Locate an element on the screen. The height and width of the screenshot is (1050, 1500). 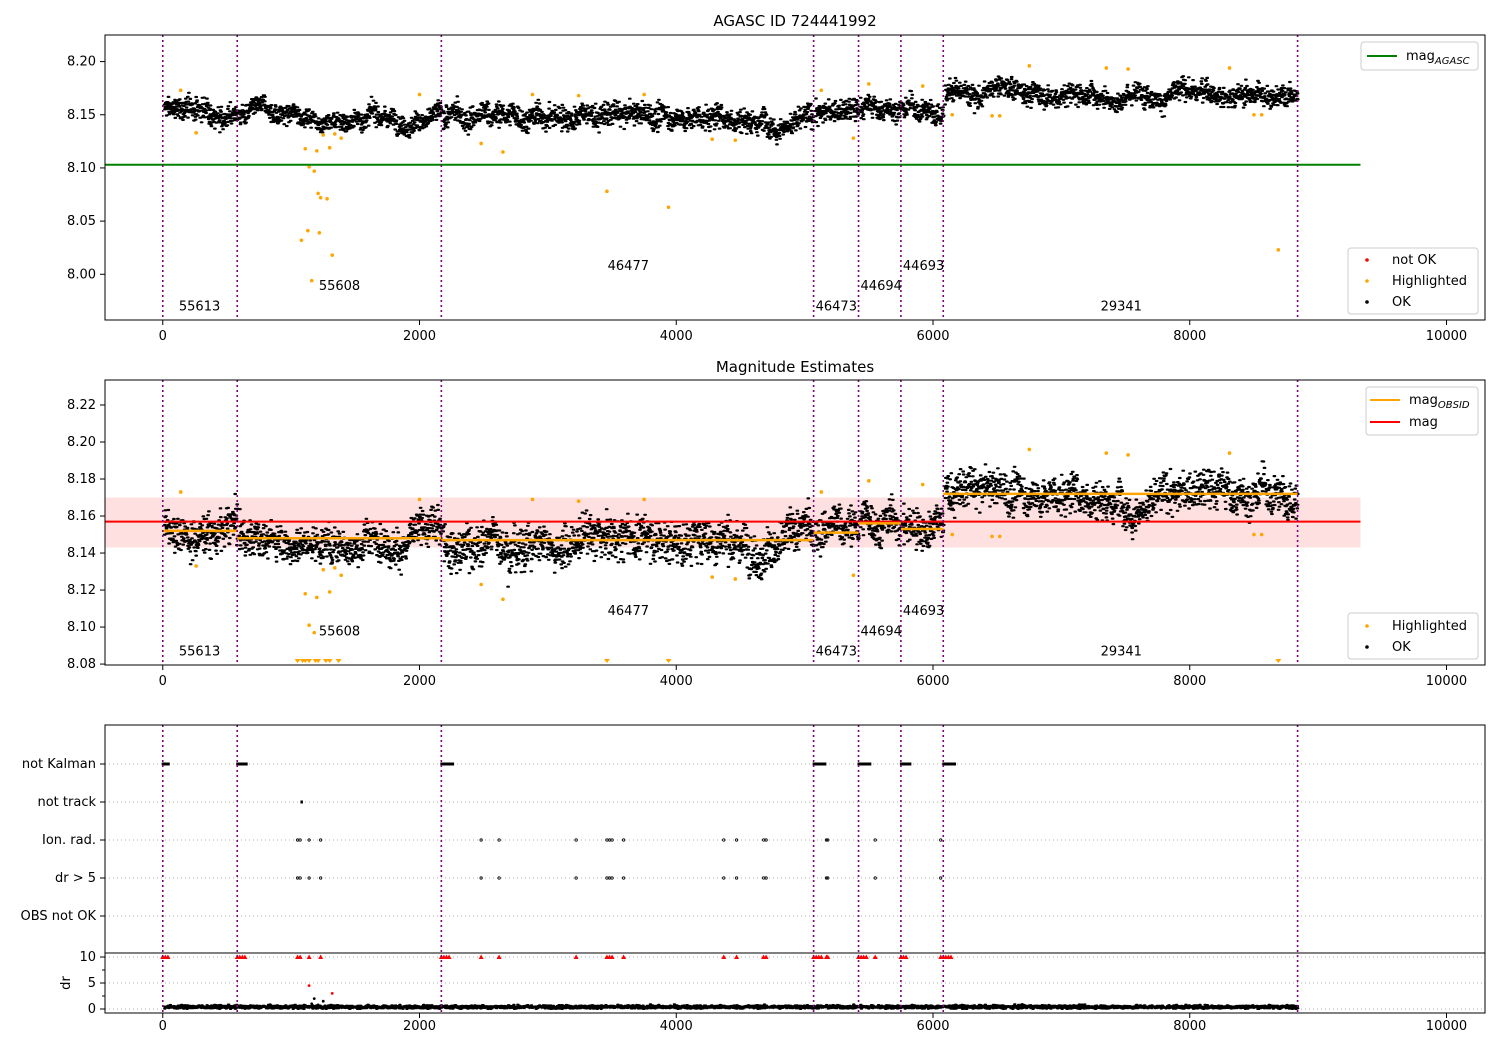
panel2-legend-upper: magOBSID mag is located at coordinates (1422, 411).